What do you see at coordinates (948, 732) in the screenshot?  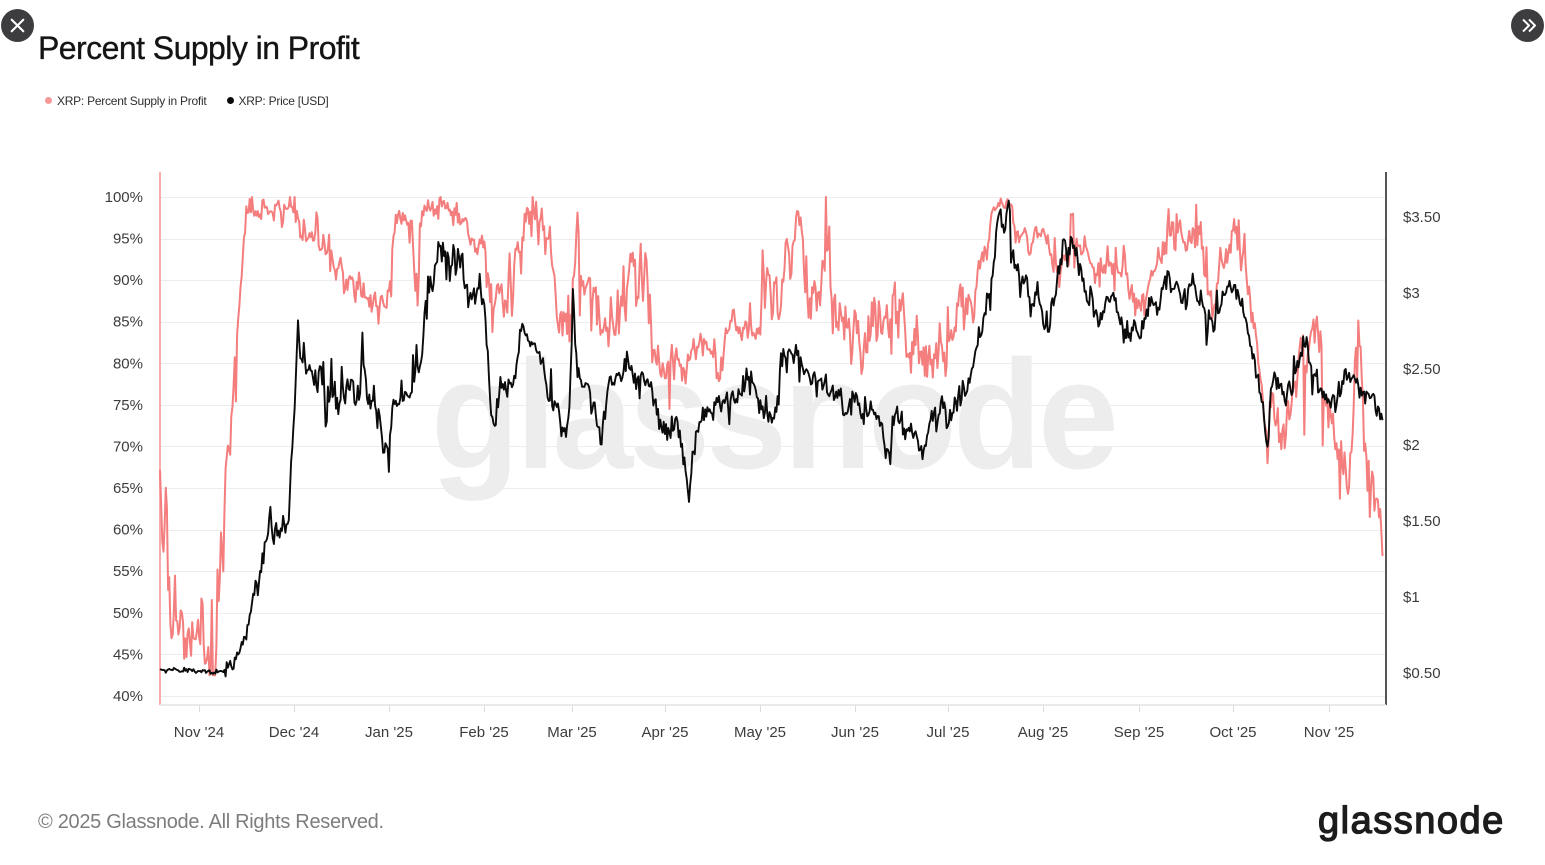 I see `svg-text: Jul '25` at bounding box center [948, 732].